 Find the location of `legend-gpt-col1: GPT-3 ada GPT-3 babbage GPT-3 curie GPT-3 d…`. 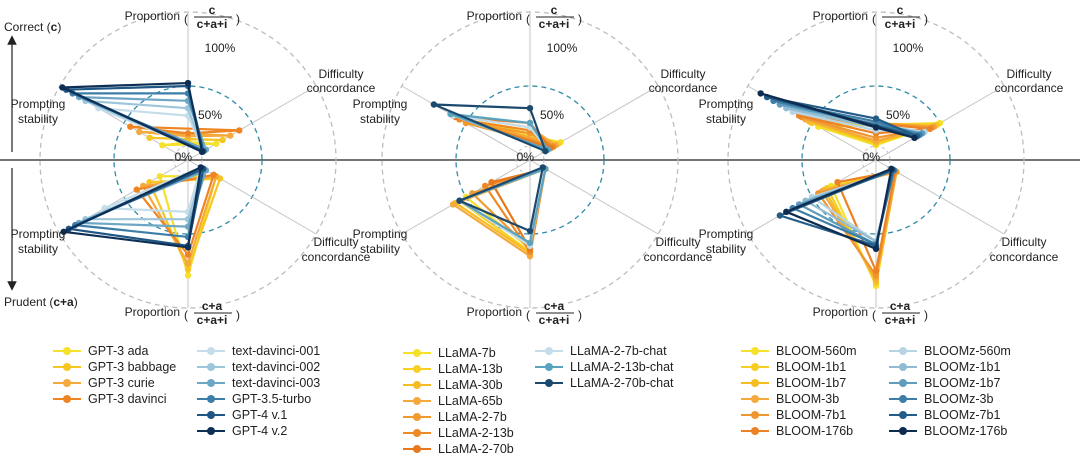

legend-gpt-col1: GPT-3 ada GPT-3 babbage GPT-3 curie GPT-3 d… is located at coordinates (114, 375).